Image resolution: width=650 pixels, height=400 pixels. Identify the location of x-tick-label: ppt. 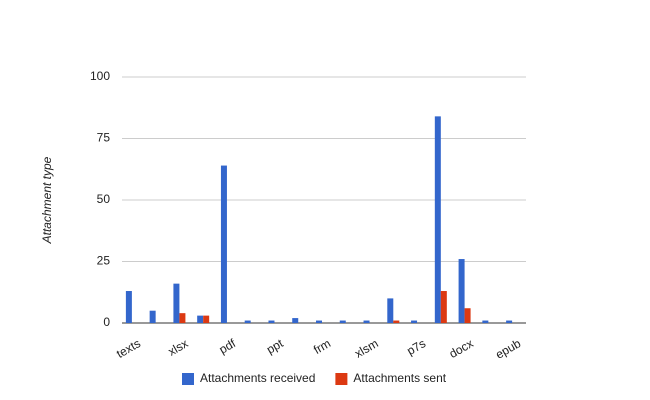
(275, 346).